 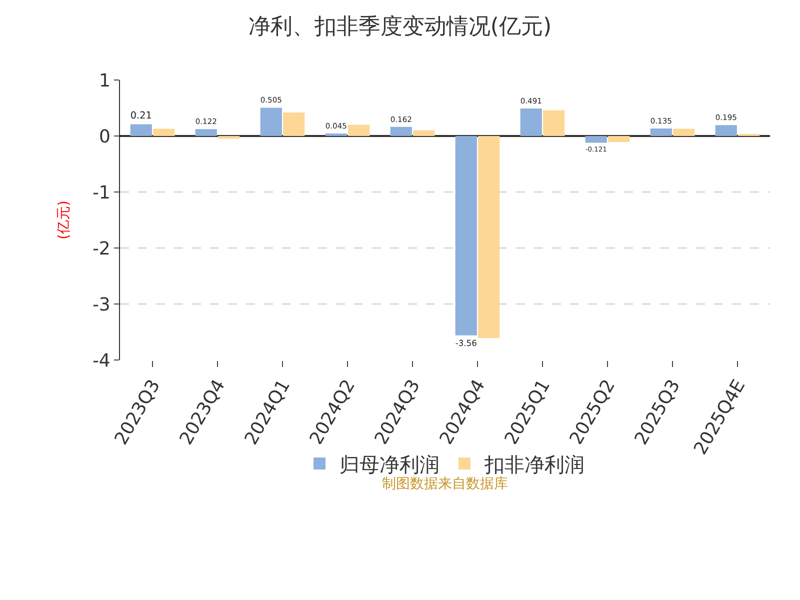 I want to click on text: 制图数据来自数据库, so click(x=445, y=484).